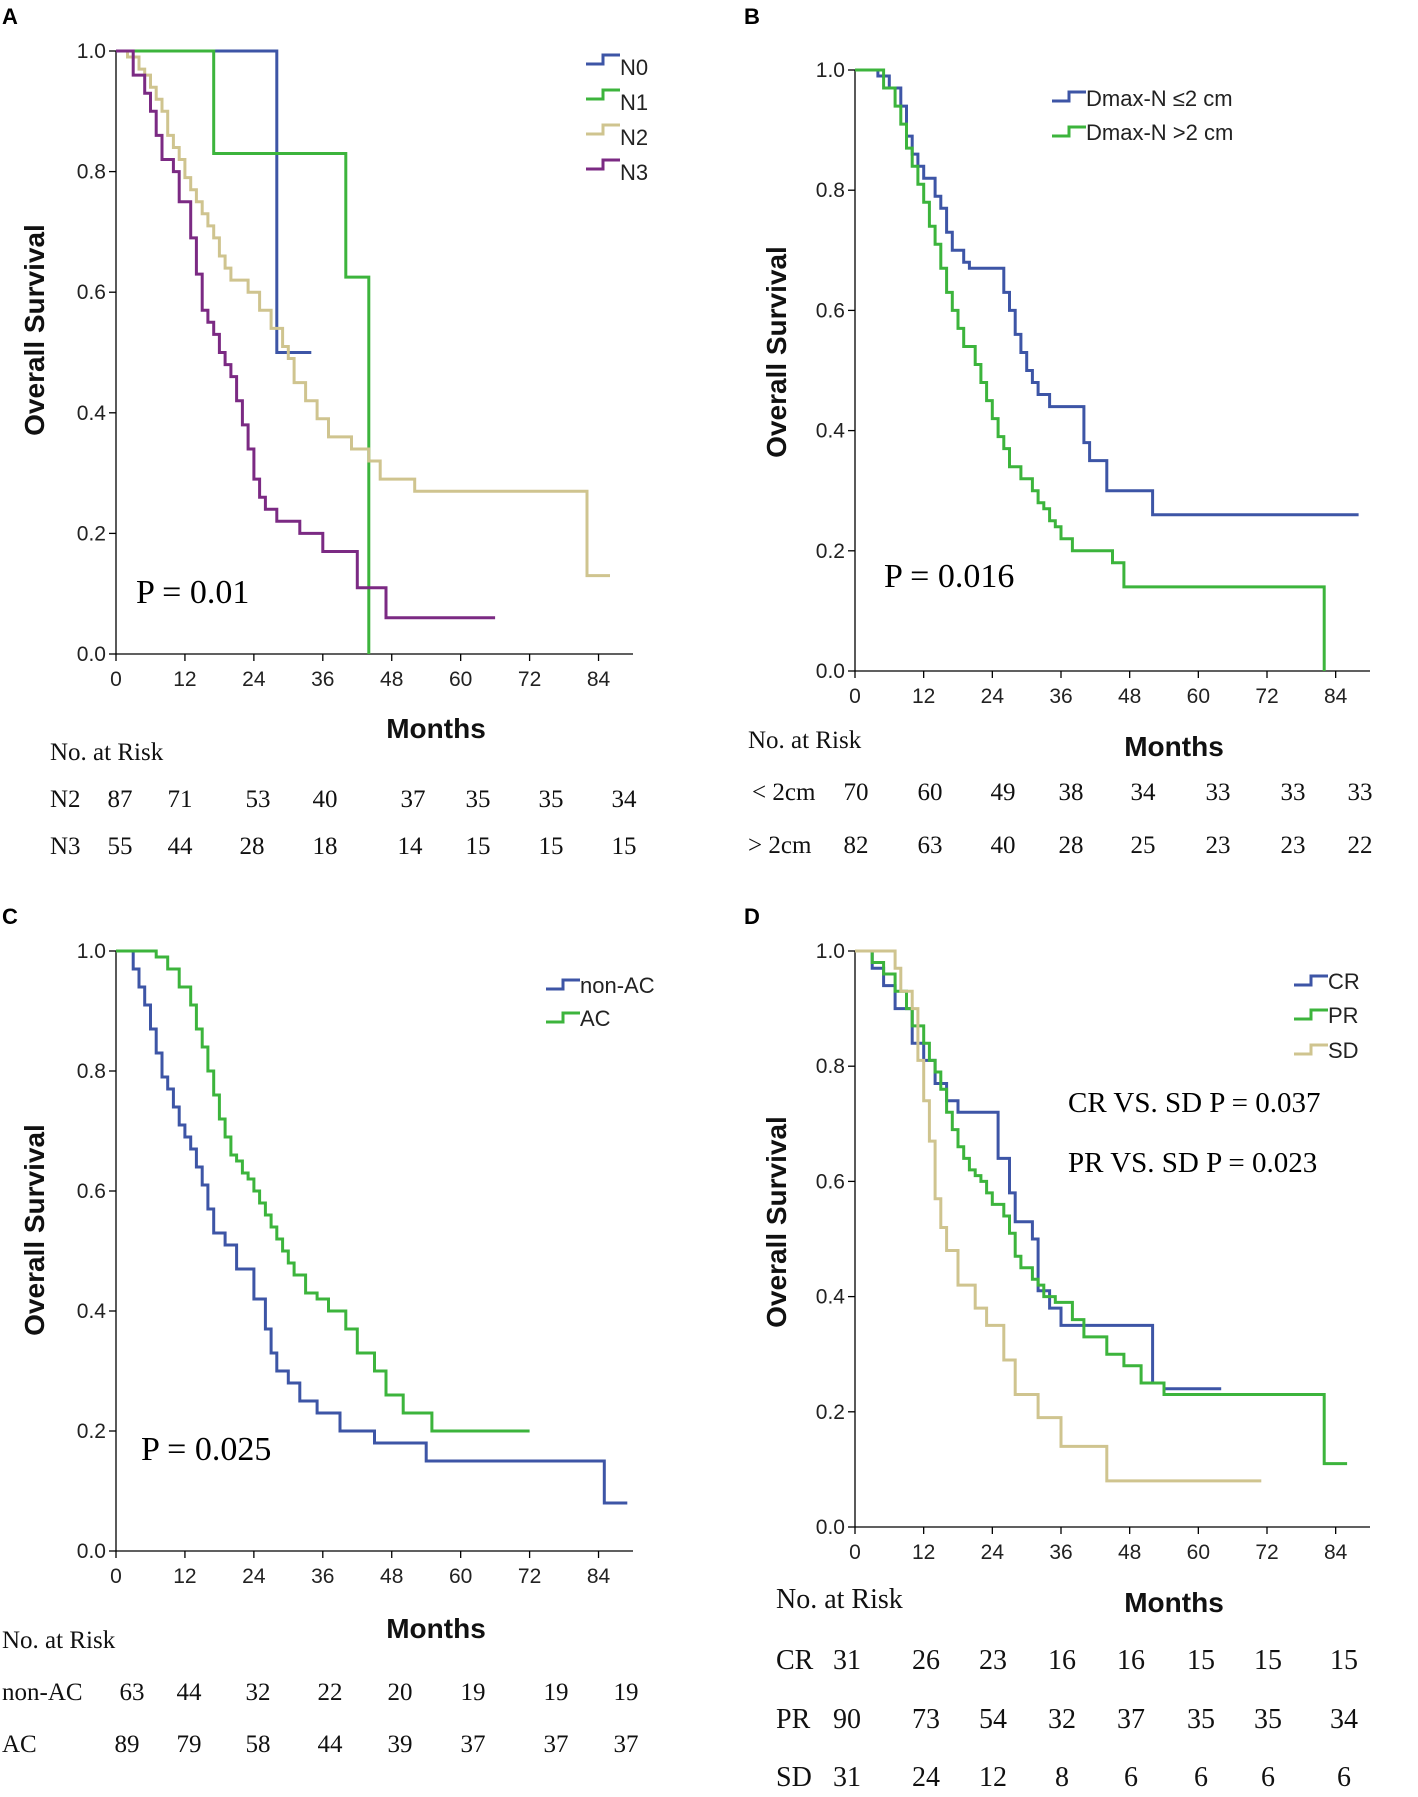 The width and height of the screenshot is (1418, 1797). I want to click on risk-cell: 58, so click(258, 1744).